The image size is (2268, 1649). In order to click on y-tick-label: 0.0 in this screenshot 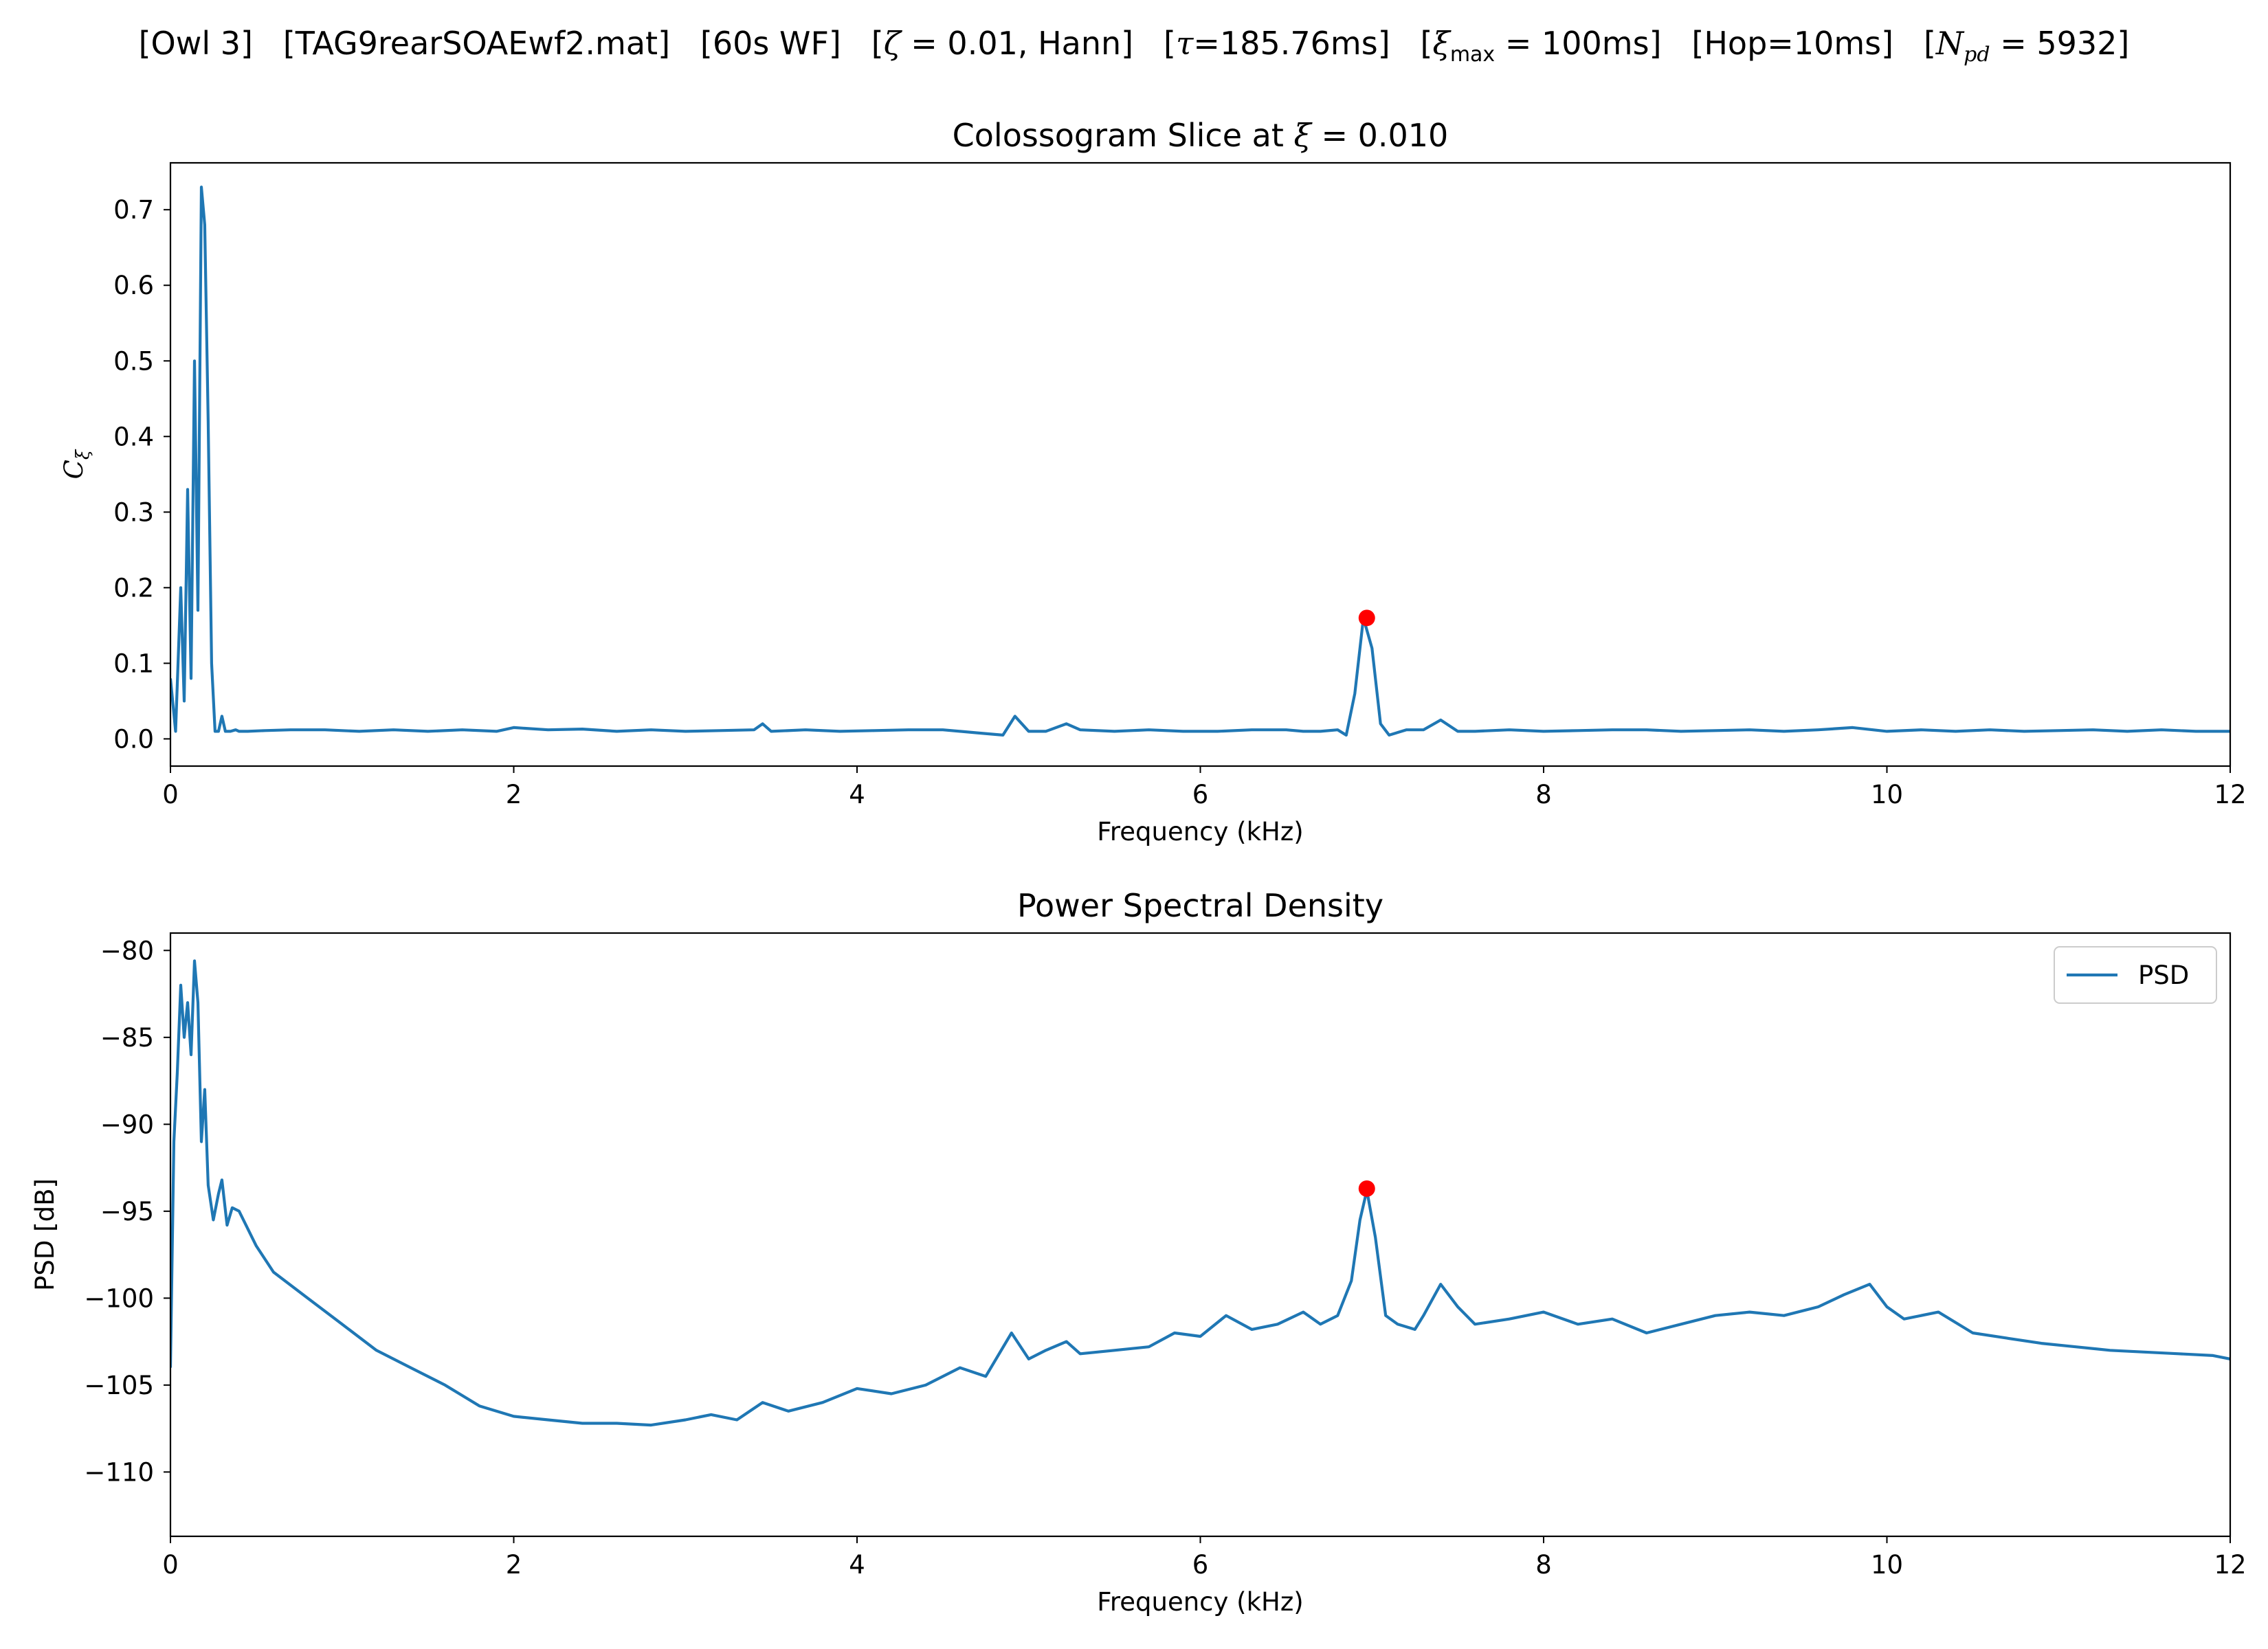, I will do `click(133, 739)`.